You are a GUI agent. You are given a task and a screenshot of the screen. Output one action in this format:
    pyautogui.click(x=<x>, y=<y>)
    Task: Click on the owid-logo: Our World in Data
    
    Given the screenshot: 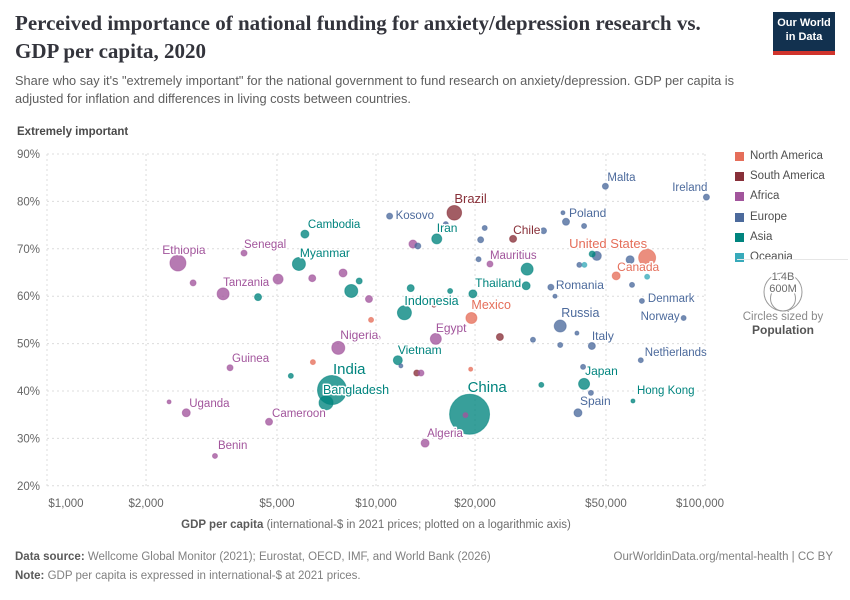 What is the action you would take?
    pyautogui.click(x=804, y=33)
    